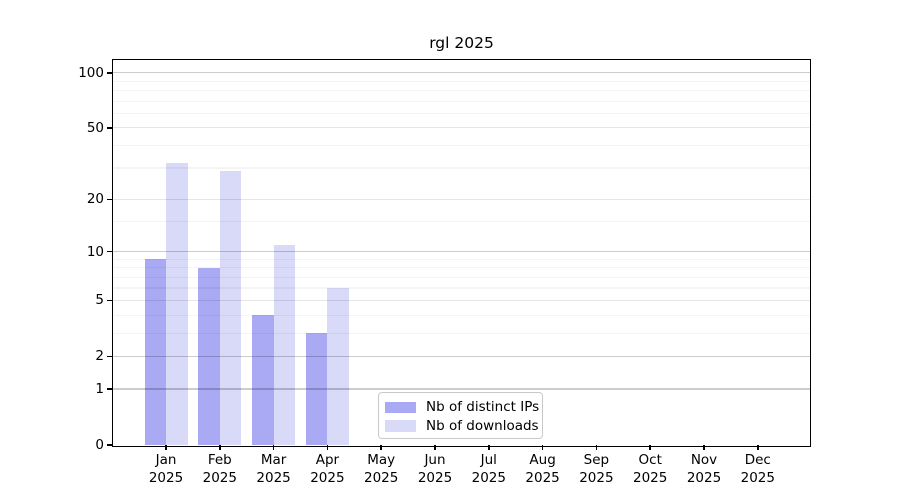  Describe the element at coordinates (99, 356) in the screenshot. I see `y-tick-label: 2` at that location.